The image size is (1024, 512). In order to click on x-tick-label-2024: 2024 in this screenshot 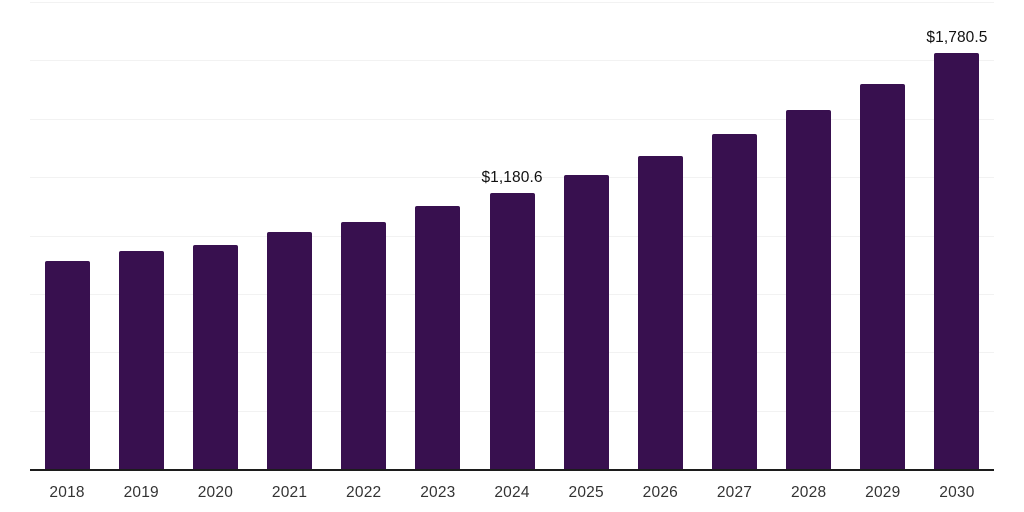, I will do `click(512, 492)`.